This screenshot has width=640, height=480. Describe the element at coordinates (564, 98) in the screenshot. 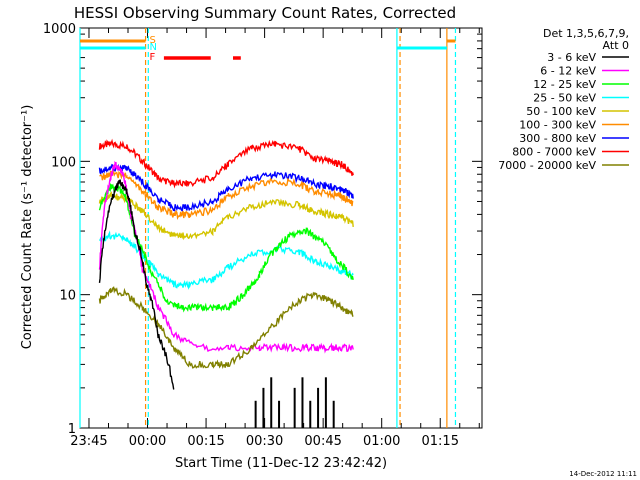

I see `legend-entry-label: 25 - 50 keV` at that location.